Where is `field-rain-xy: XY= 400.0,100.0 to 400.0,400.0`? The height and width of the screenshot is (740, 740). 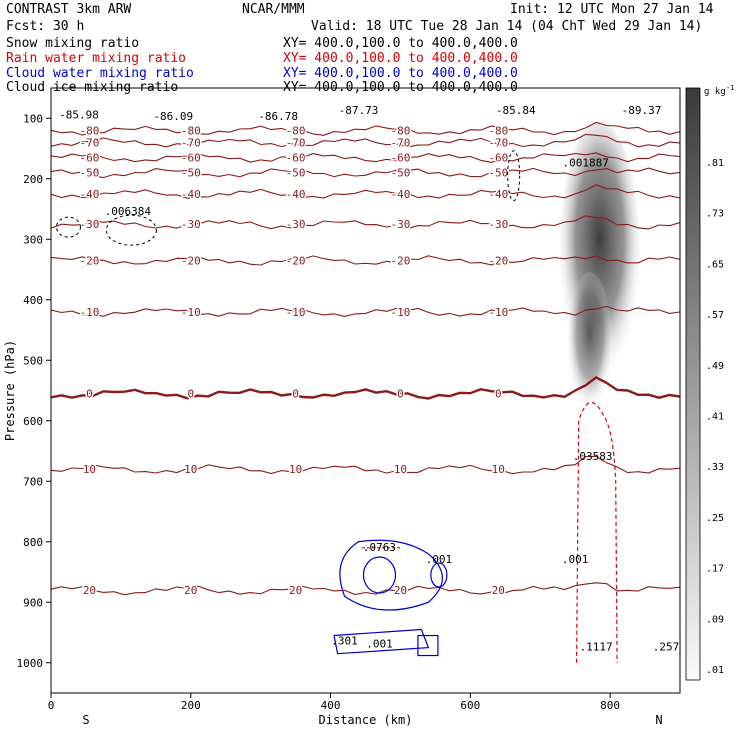
field-rain-xy: XY= 400.0,100.0 to 400.0,400.0 is located at coordinates (400, 58).